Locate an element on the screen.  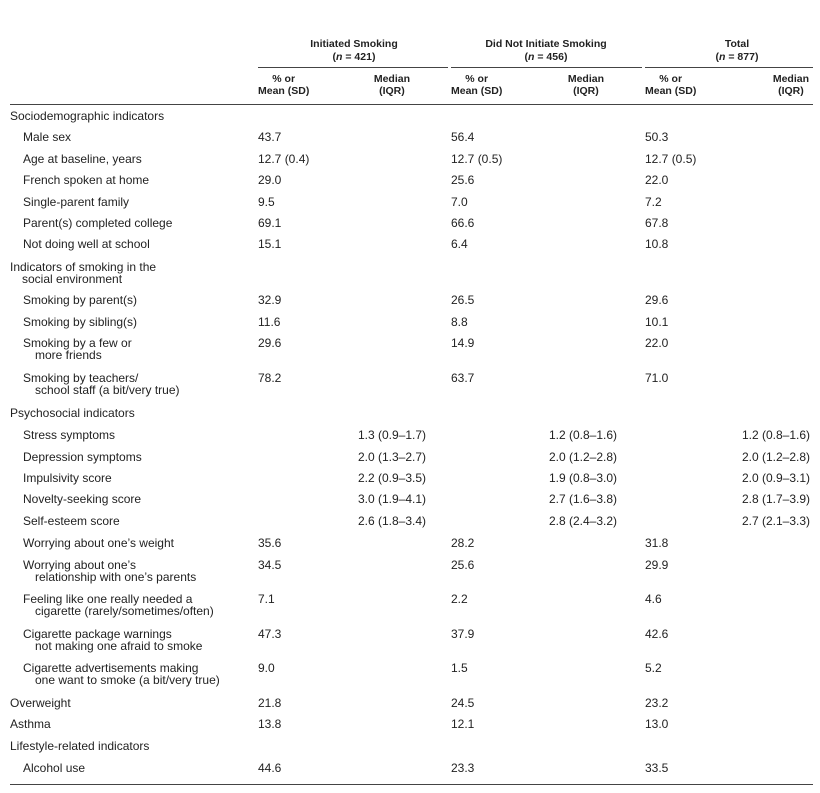
label-line: Novelty-seeking score is located at coordinates (82, 499).